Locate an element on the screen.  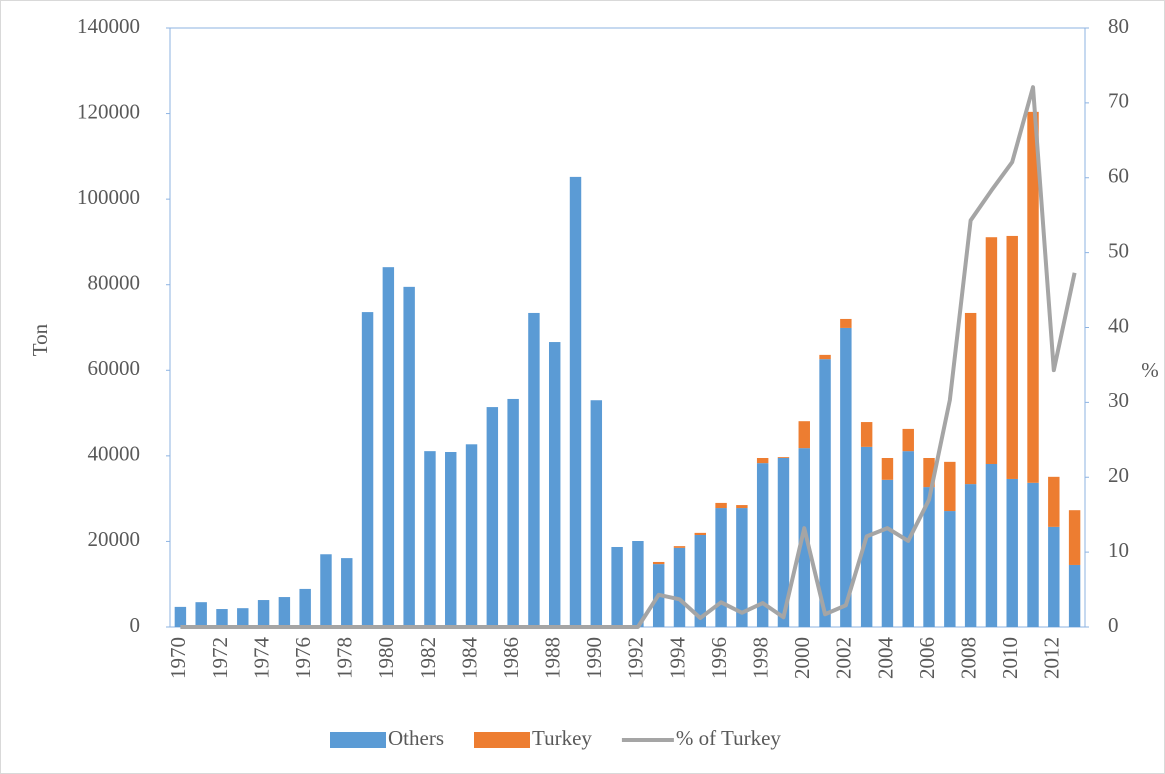
x-tick-label: 1972 is located at coordinates (220, 658).